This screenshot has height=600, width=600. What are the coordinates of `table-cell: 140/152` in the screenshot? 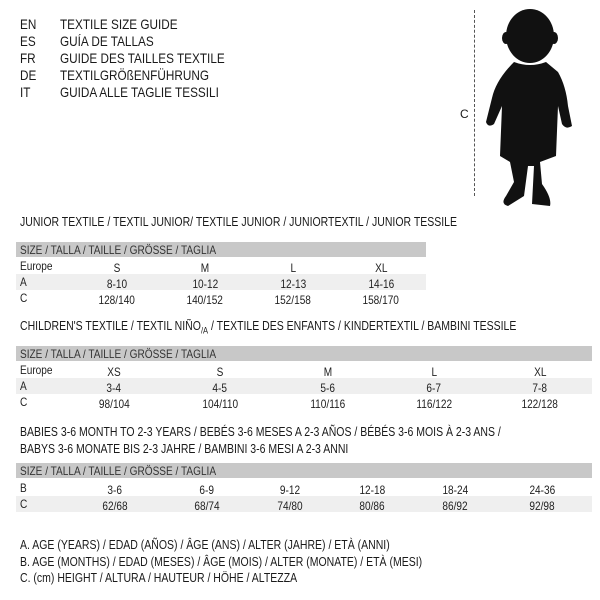 It's located at (205, 300).